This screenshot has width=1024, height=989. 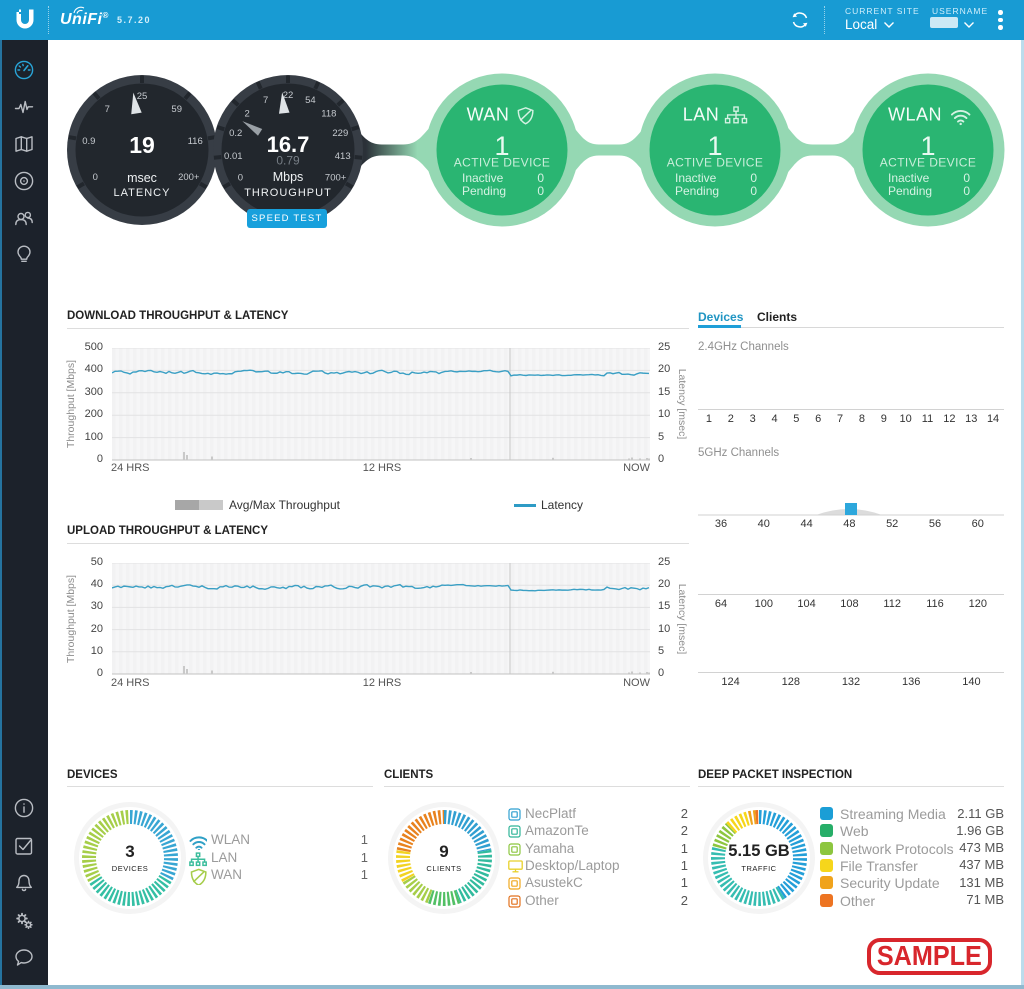 What do you see at coordinates (142, 178) in the screenshot?
I see `svg-text: msec` at bounding box center [142, 178].